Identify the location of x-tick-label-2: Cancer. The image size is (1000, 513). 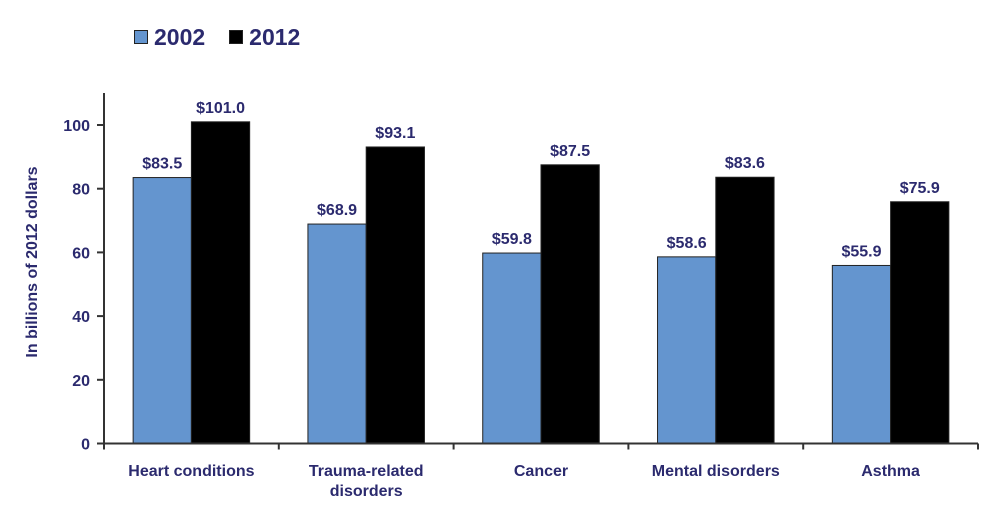
(541, 471).